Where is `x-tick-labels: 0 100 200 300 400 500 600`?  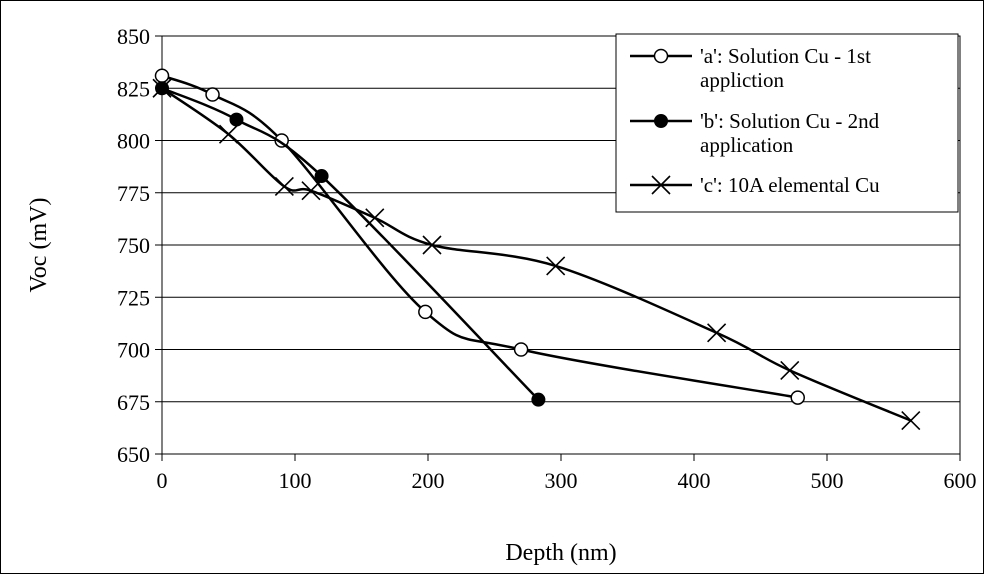 x-tick-labels: 0 100 200 300 400 500 600 is located at coordinates (567, 480).